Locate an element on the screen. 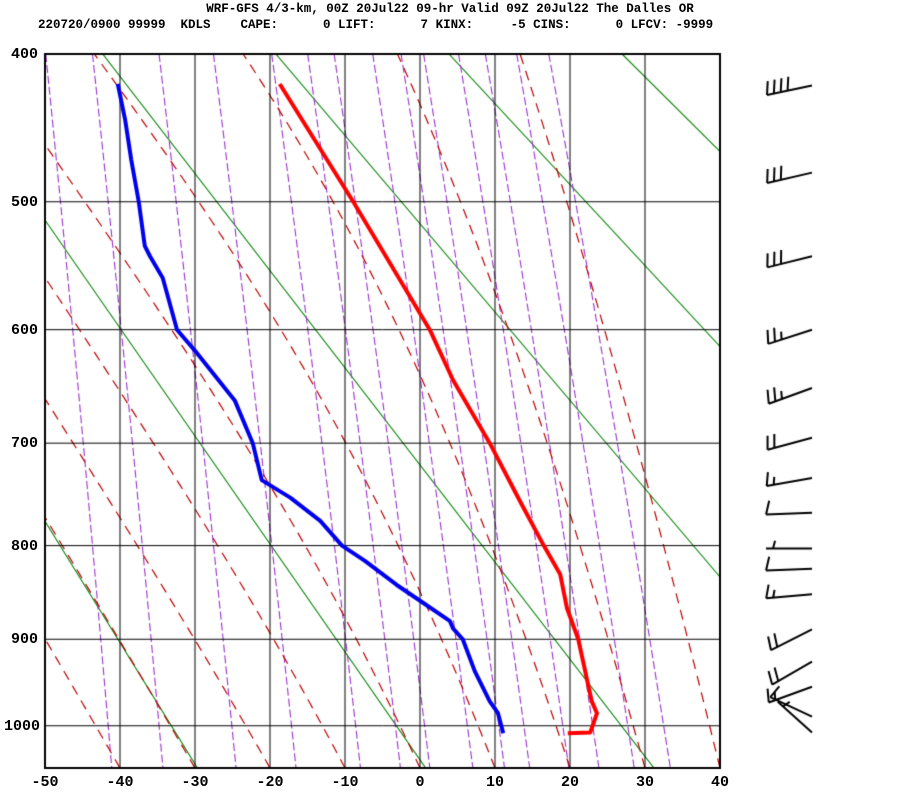 The height and width of the screenshot is (800, 900). temperature-tick-label: 30 is located at coordinates (644, 782).